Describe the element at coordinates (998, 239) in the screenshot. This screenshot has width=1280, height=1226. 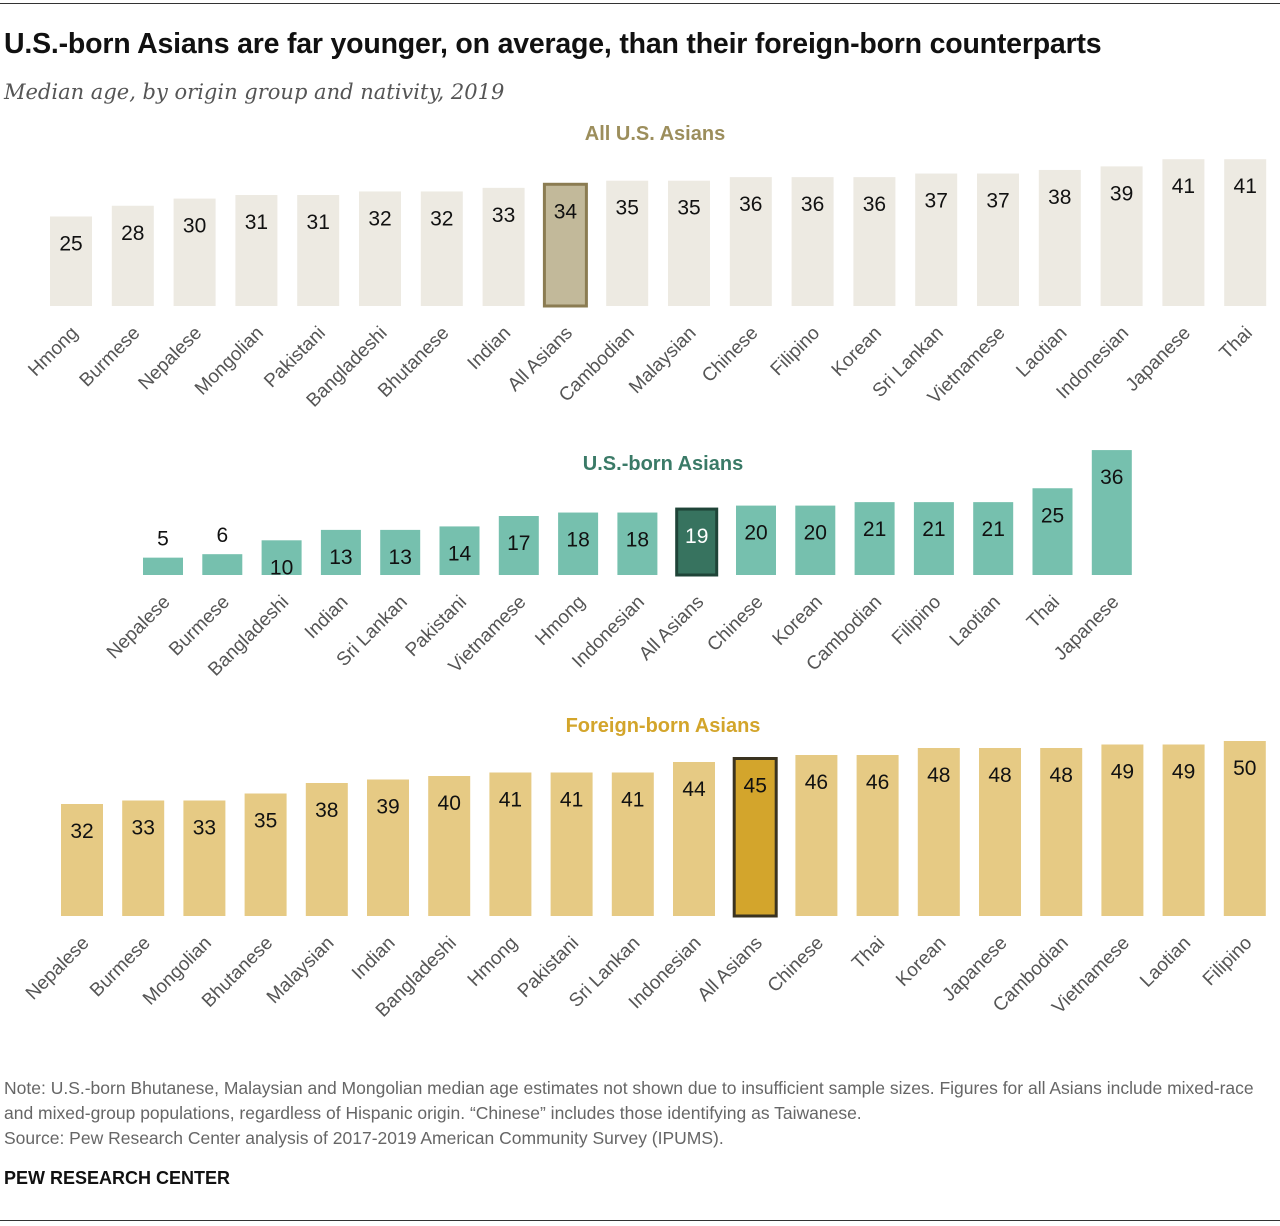
I see `bar-vietnamese` at that location.